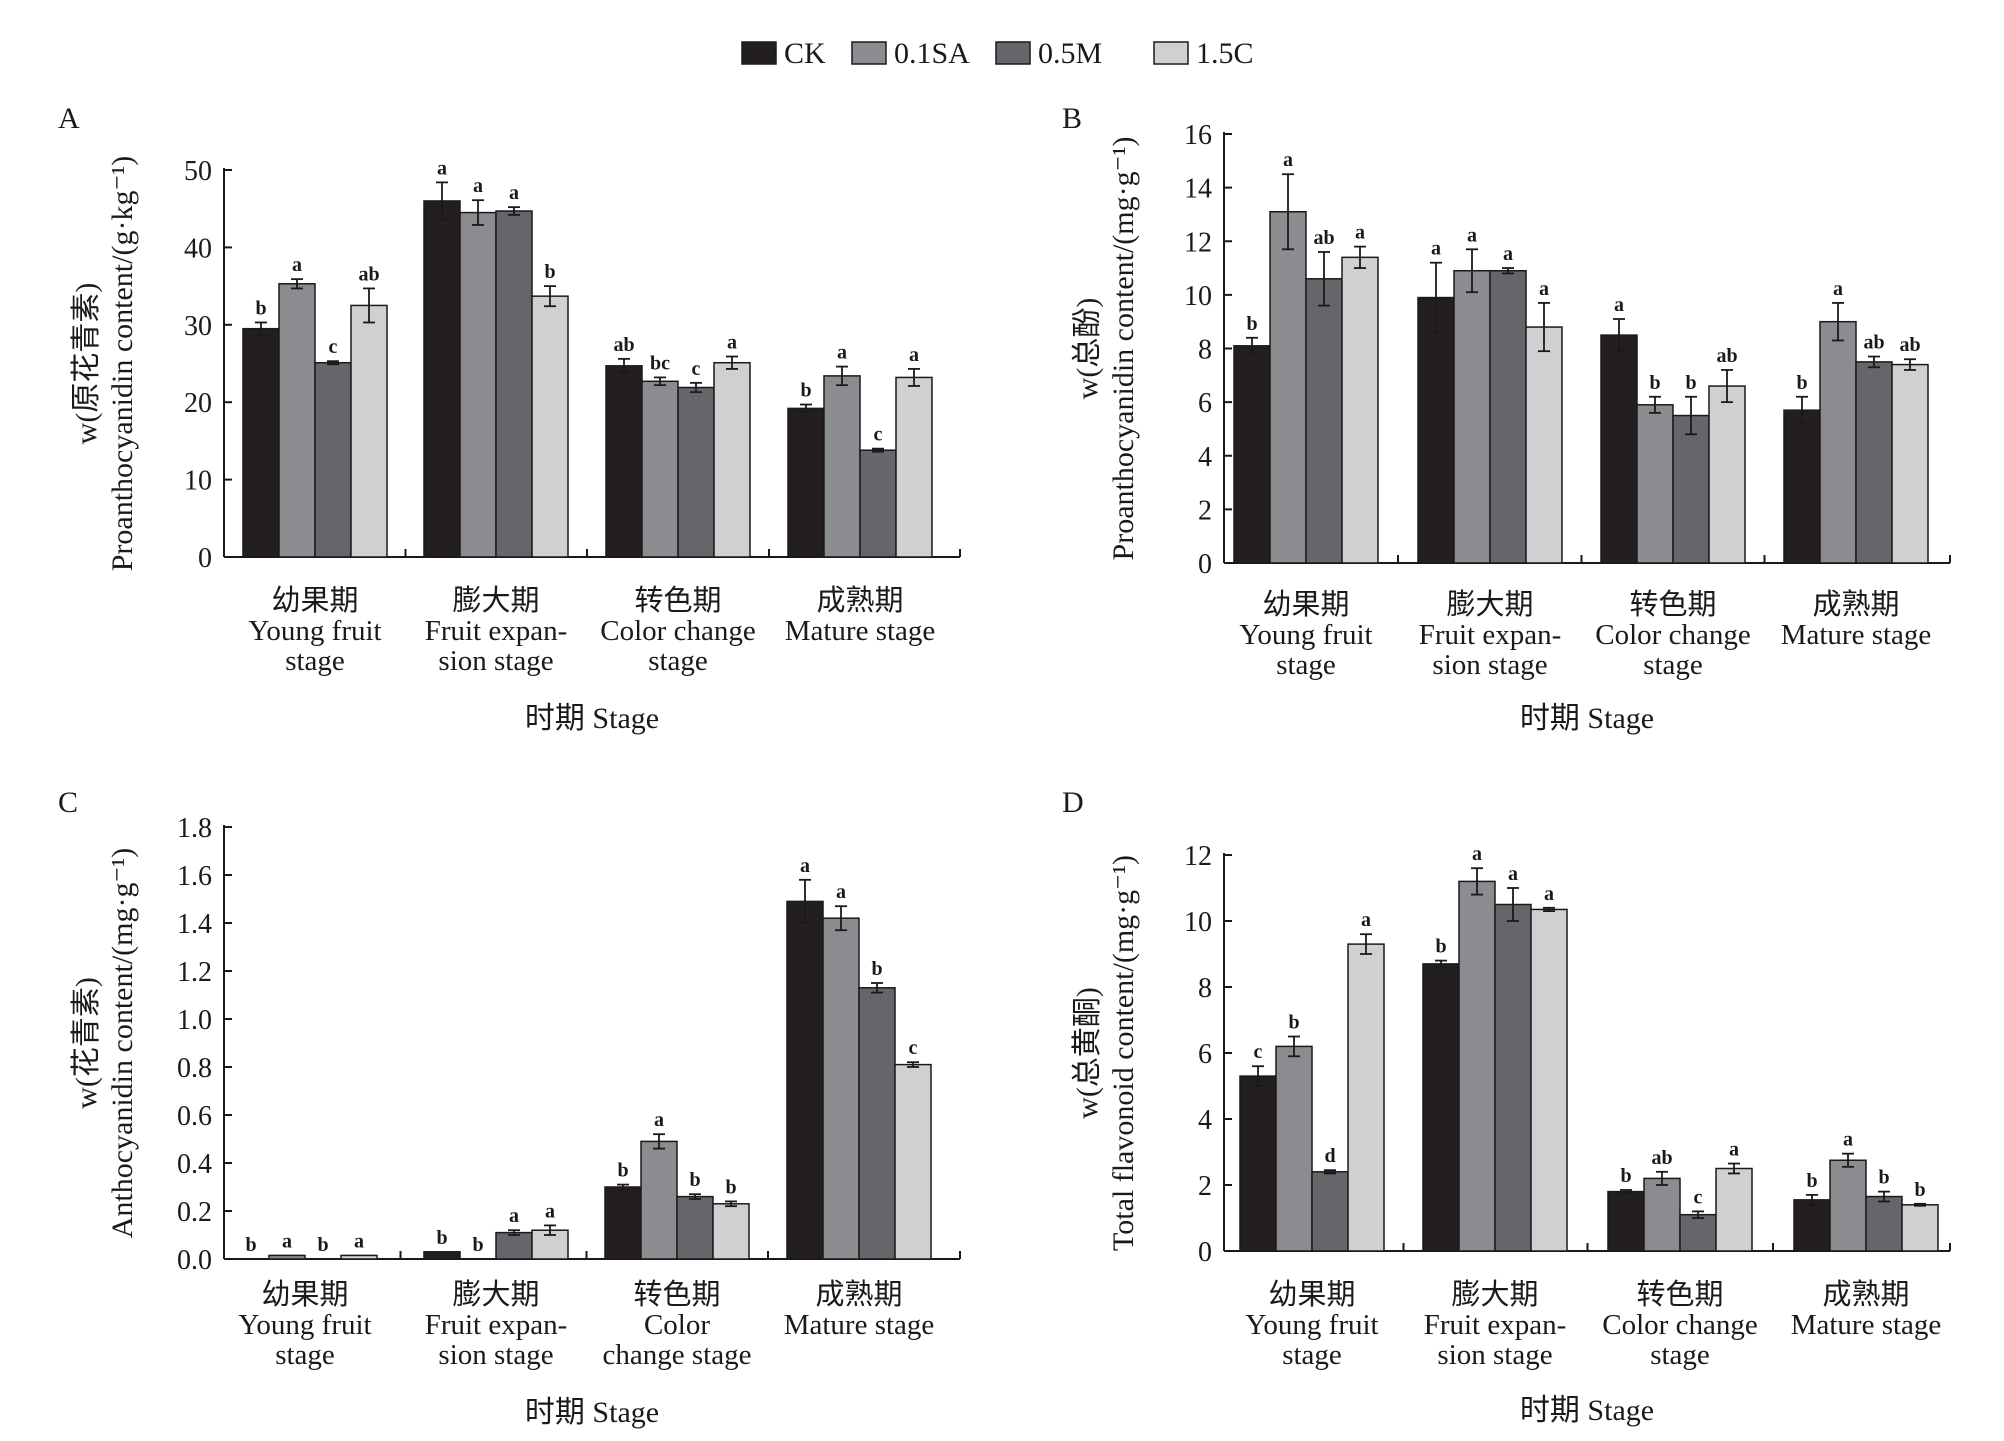 This screenshot has height=1441, width=2004. Describe the element at coordinates (1198, 189) in the screenshot. I see `y-tick-label: 14` at that location.